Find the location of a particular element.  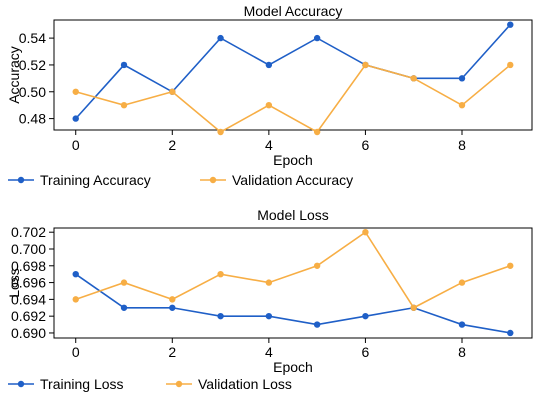

y-tick-label: 0.50 is located at coordinates (32, 92).